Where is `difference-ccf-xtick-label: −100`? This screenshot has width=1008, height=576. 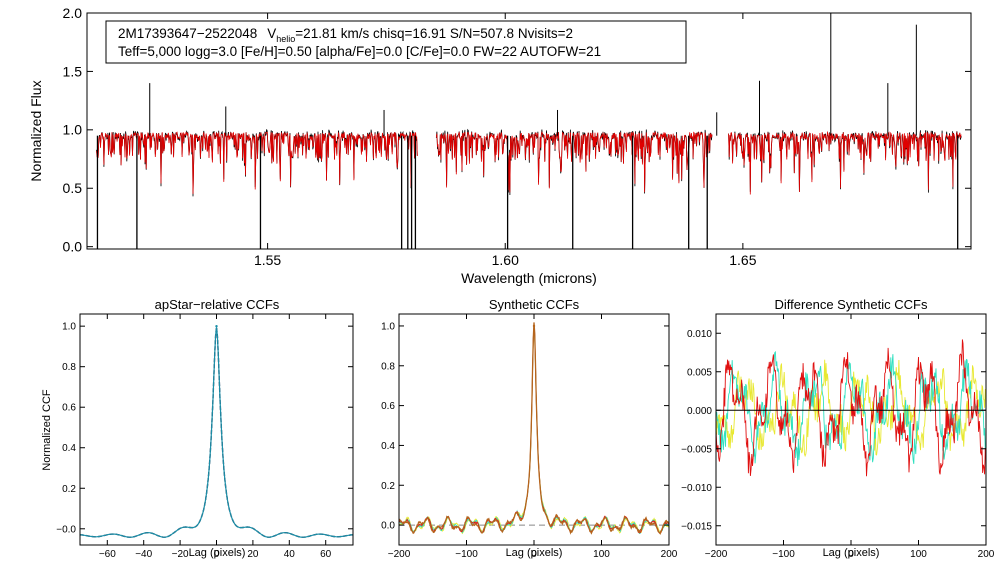
difference-ccf-xtick-label: −100 is located at coordinates (783, 554).